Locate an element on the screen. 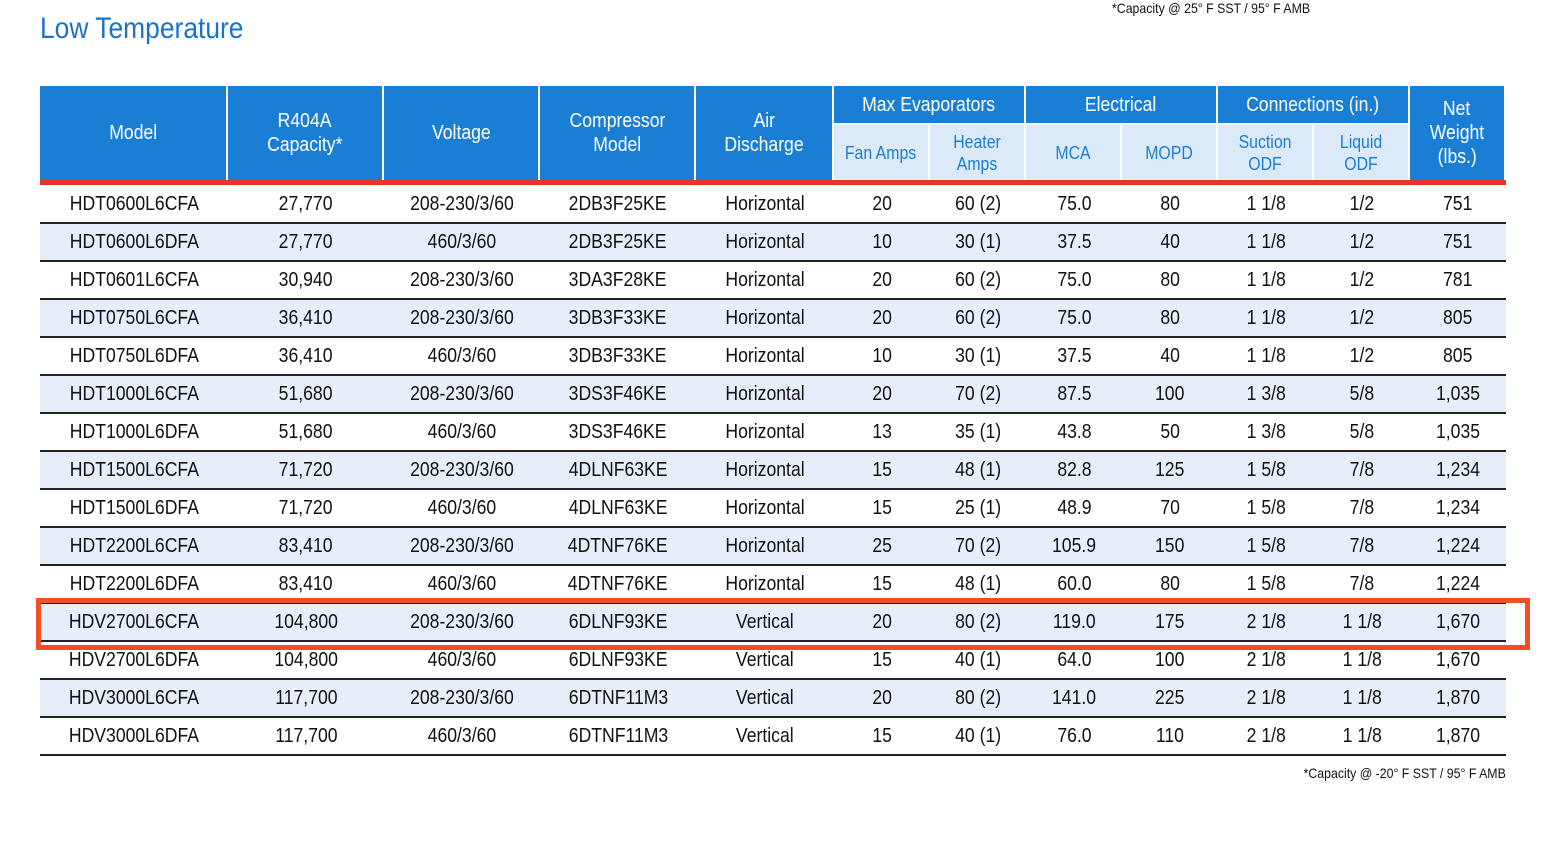  cell-text: 141.0 is located at coordinates (1074, 698).